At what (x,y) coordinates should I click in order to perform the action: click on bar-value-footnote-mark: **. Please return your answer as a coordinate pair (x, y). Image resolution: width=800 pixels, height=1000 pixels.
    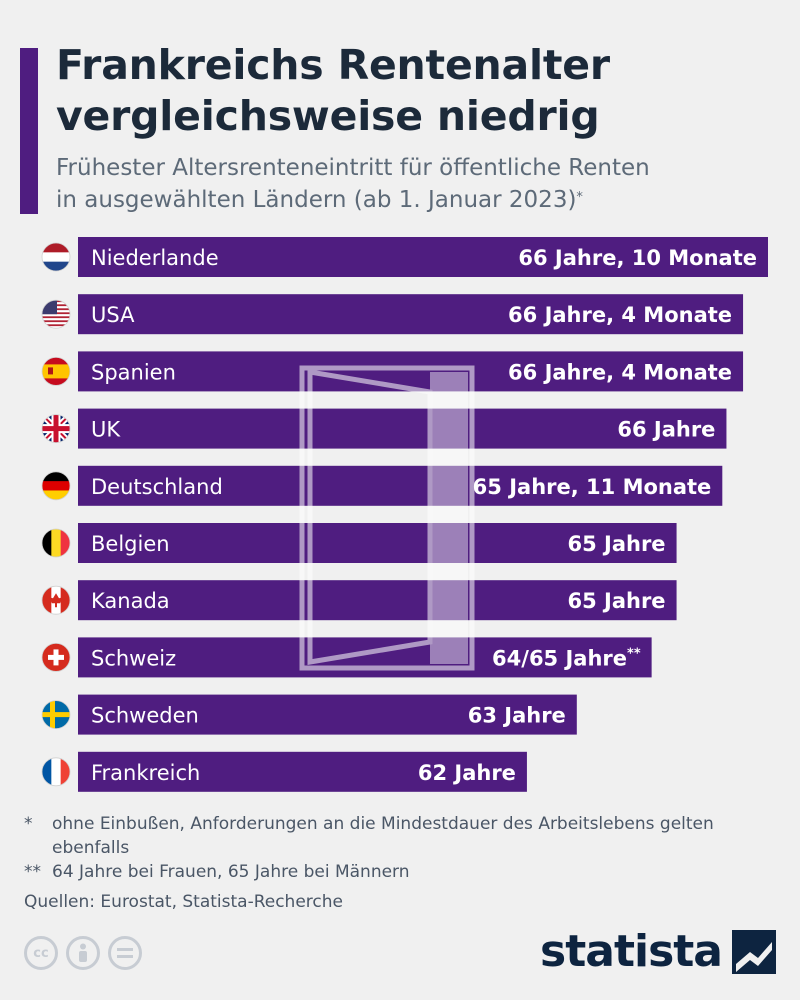
    Looking at the image, I should click on (634, 653).